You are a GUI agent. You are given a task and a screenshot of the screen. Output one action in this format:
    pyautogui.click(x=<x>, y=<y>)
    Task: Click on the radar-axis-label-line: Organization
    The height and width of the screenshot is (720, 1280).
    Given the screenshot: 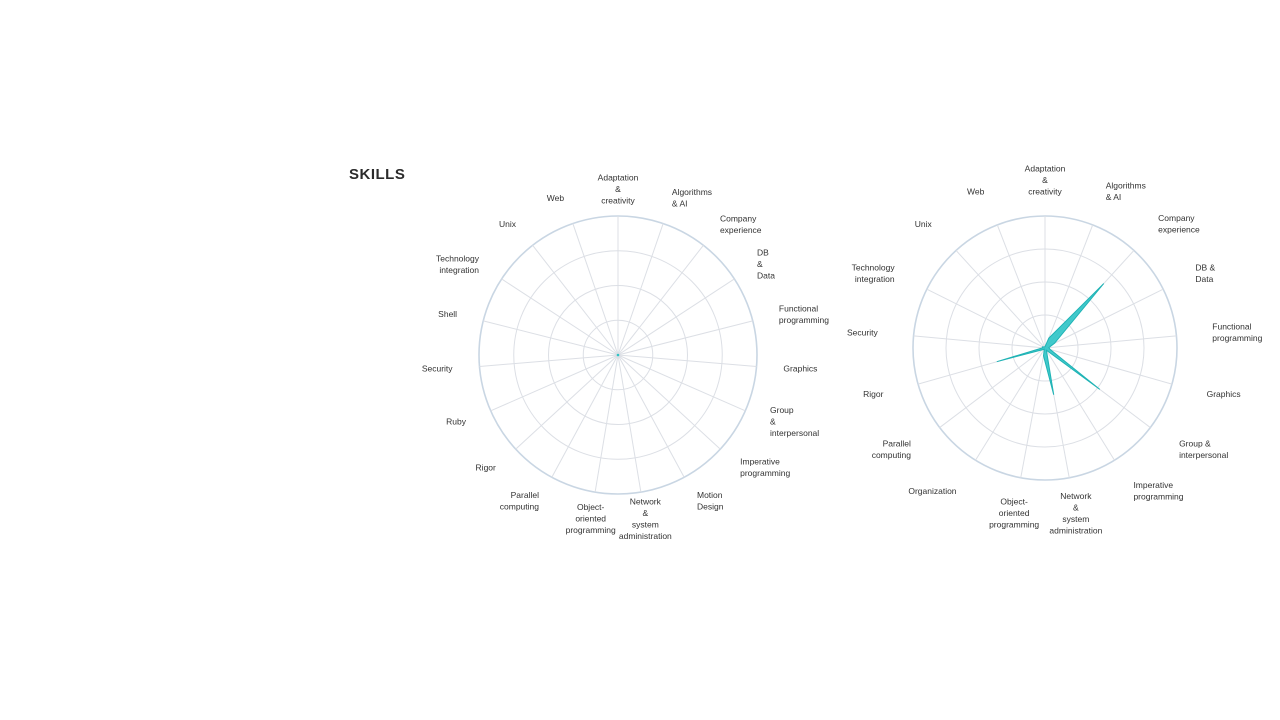 What is the action you would take?
    pyautogui.click(x=932, y=491)
    